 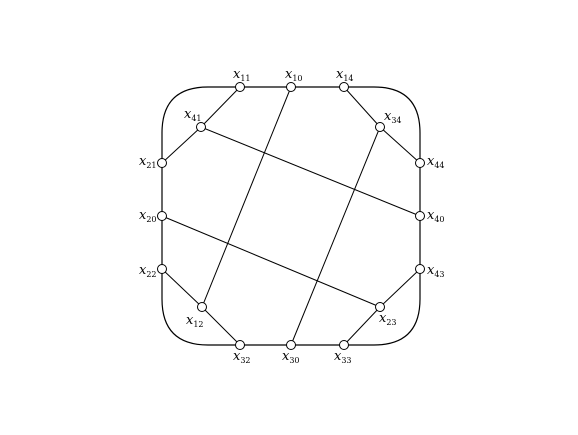 I want to click on edge-x14-x34, so click(x=362, y=107).